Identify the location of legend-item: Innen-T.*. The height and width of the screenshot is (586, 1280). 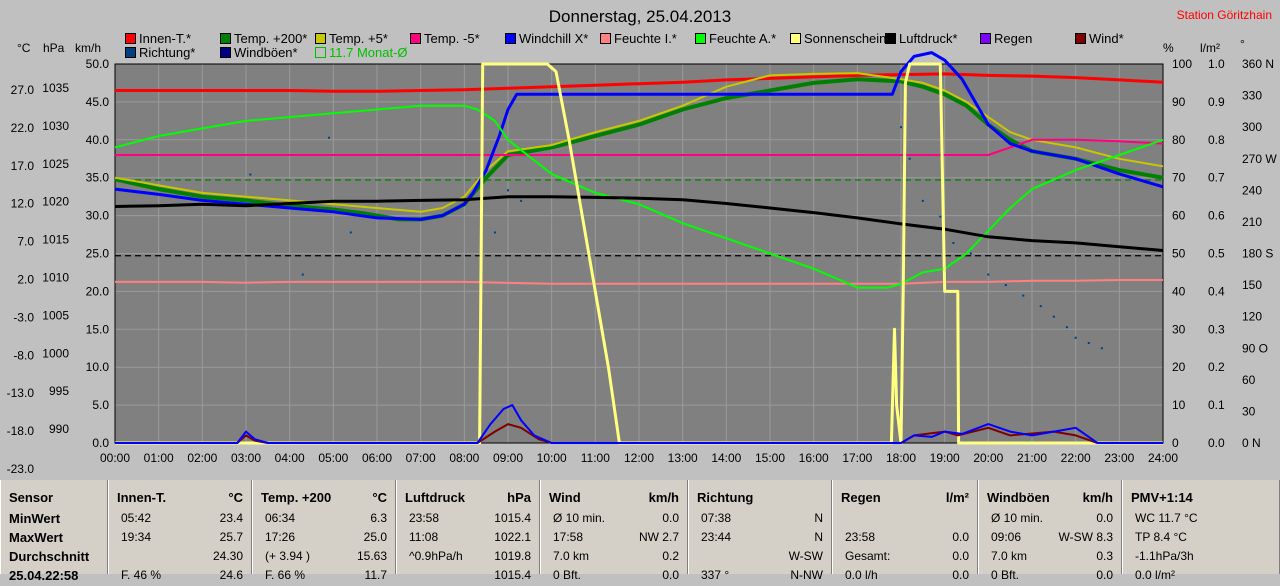
(158, 38).